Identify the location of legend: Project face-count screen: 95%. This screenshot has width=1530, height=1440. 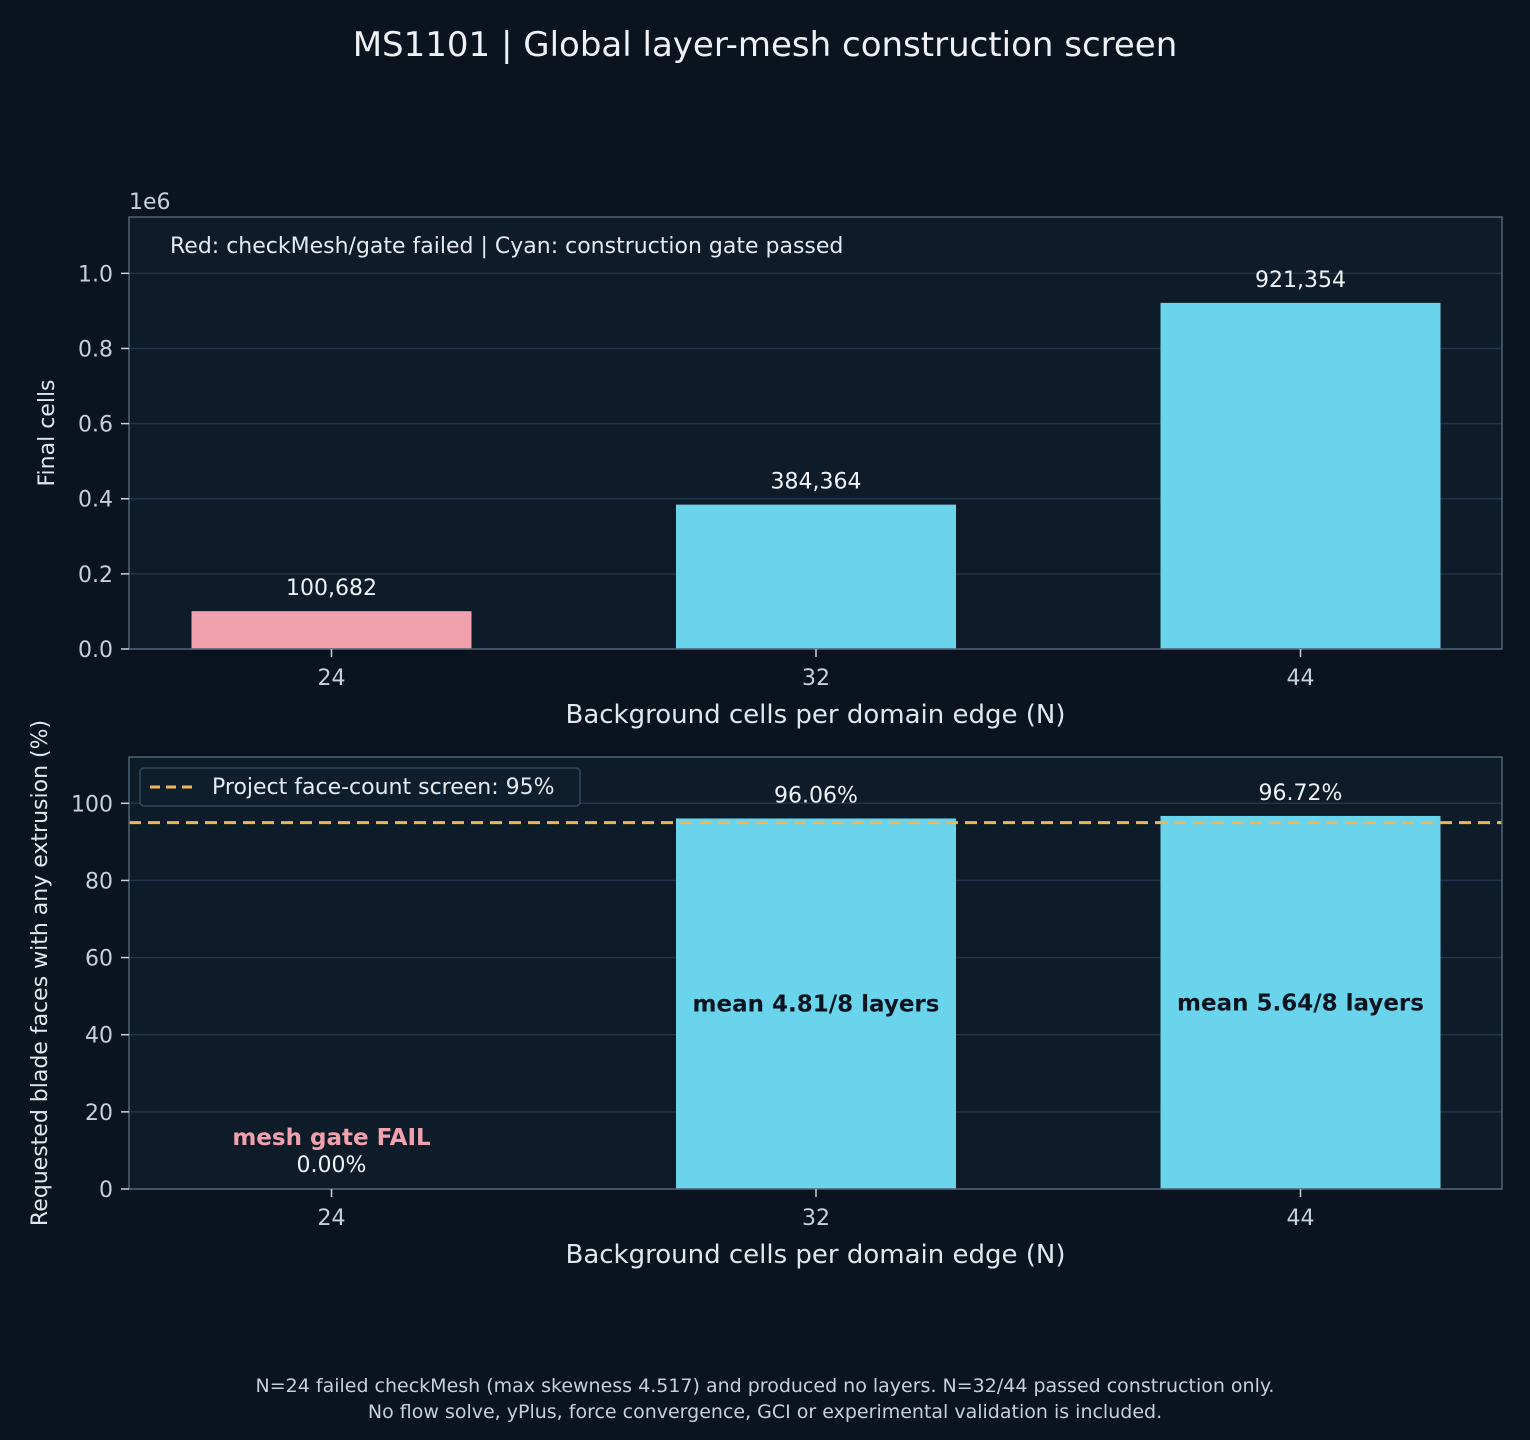
(360, 787).